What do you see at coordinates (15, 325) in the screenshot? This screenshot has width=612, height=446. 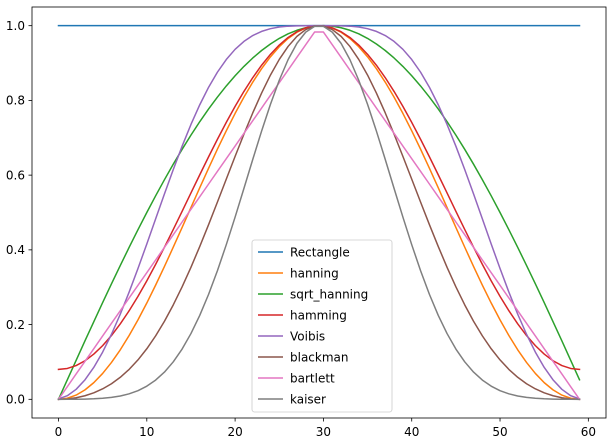 I see `y-tick-label: 0.2` at bounding box center [15, 325].